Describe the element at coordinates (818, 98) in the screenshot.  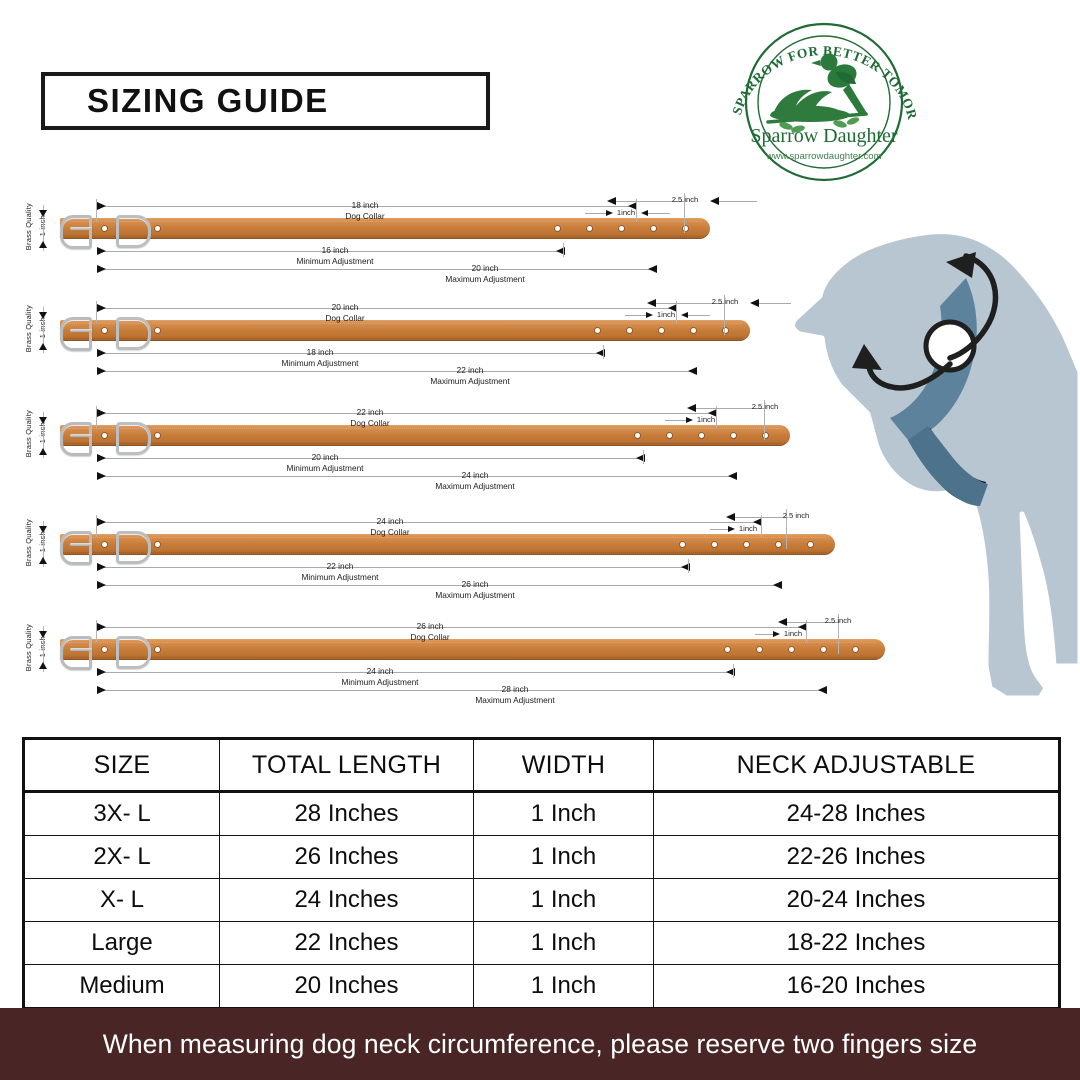
I see `sparrow-nest-icon: SAVE SPARROW FOR BETTER TOMORROW` at that location.